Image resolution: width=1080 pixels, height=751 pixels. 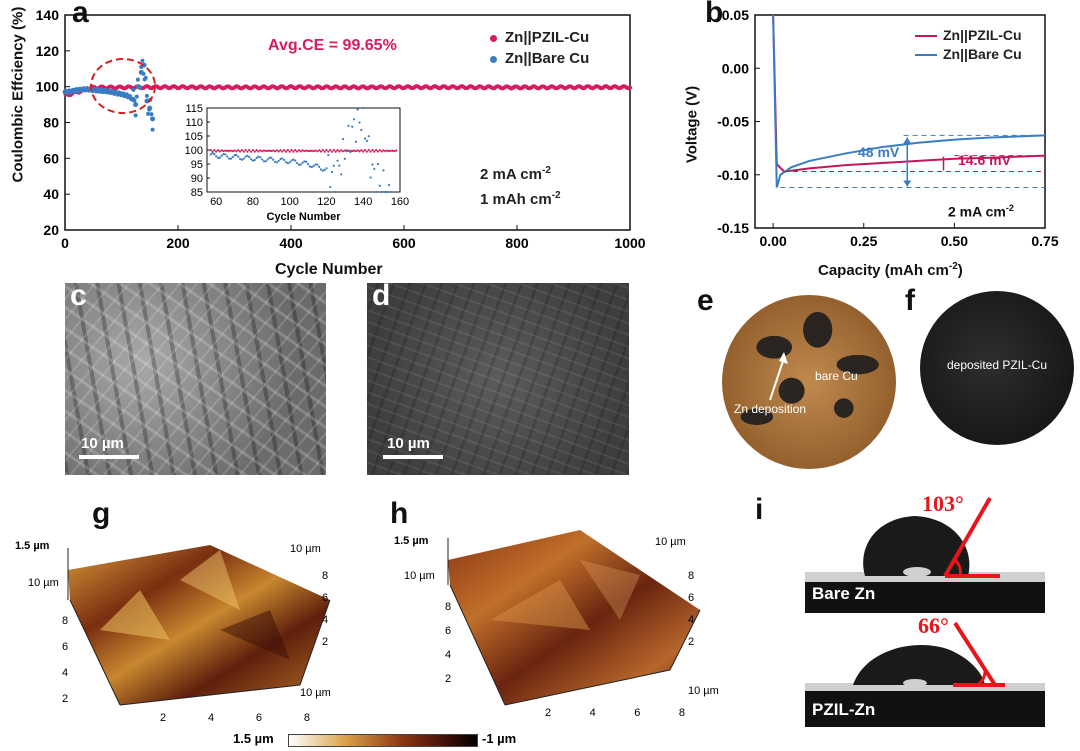 I want to click on panel-label-f: f, so click(x=910, y=300).